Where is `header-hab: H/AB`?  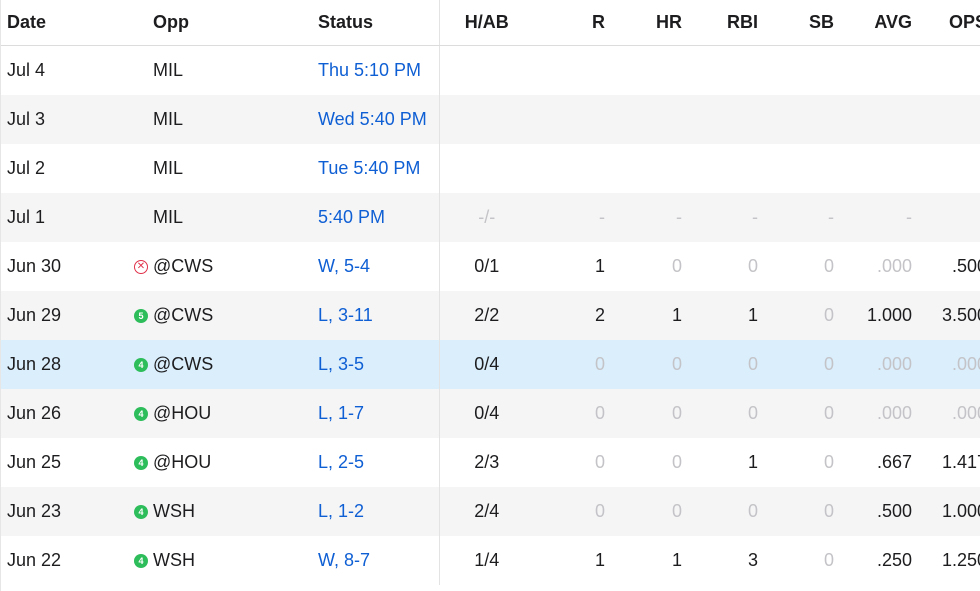
header-hab: H/AB is located at coordinates (486, 23).